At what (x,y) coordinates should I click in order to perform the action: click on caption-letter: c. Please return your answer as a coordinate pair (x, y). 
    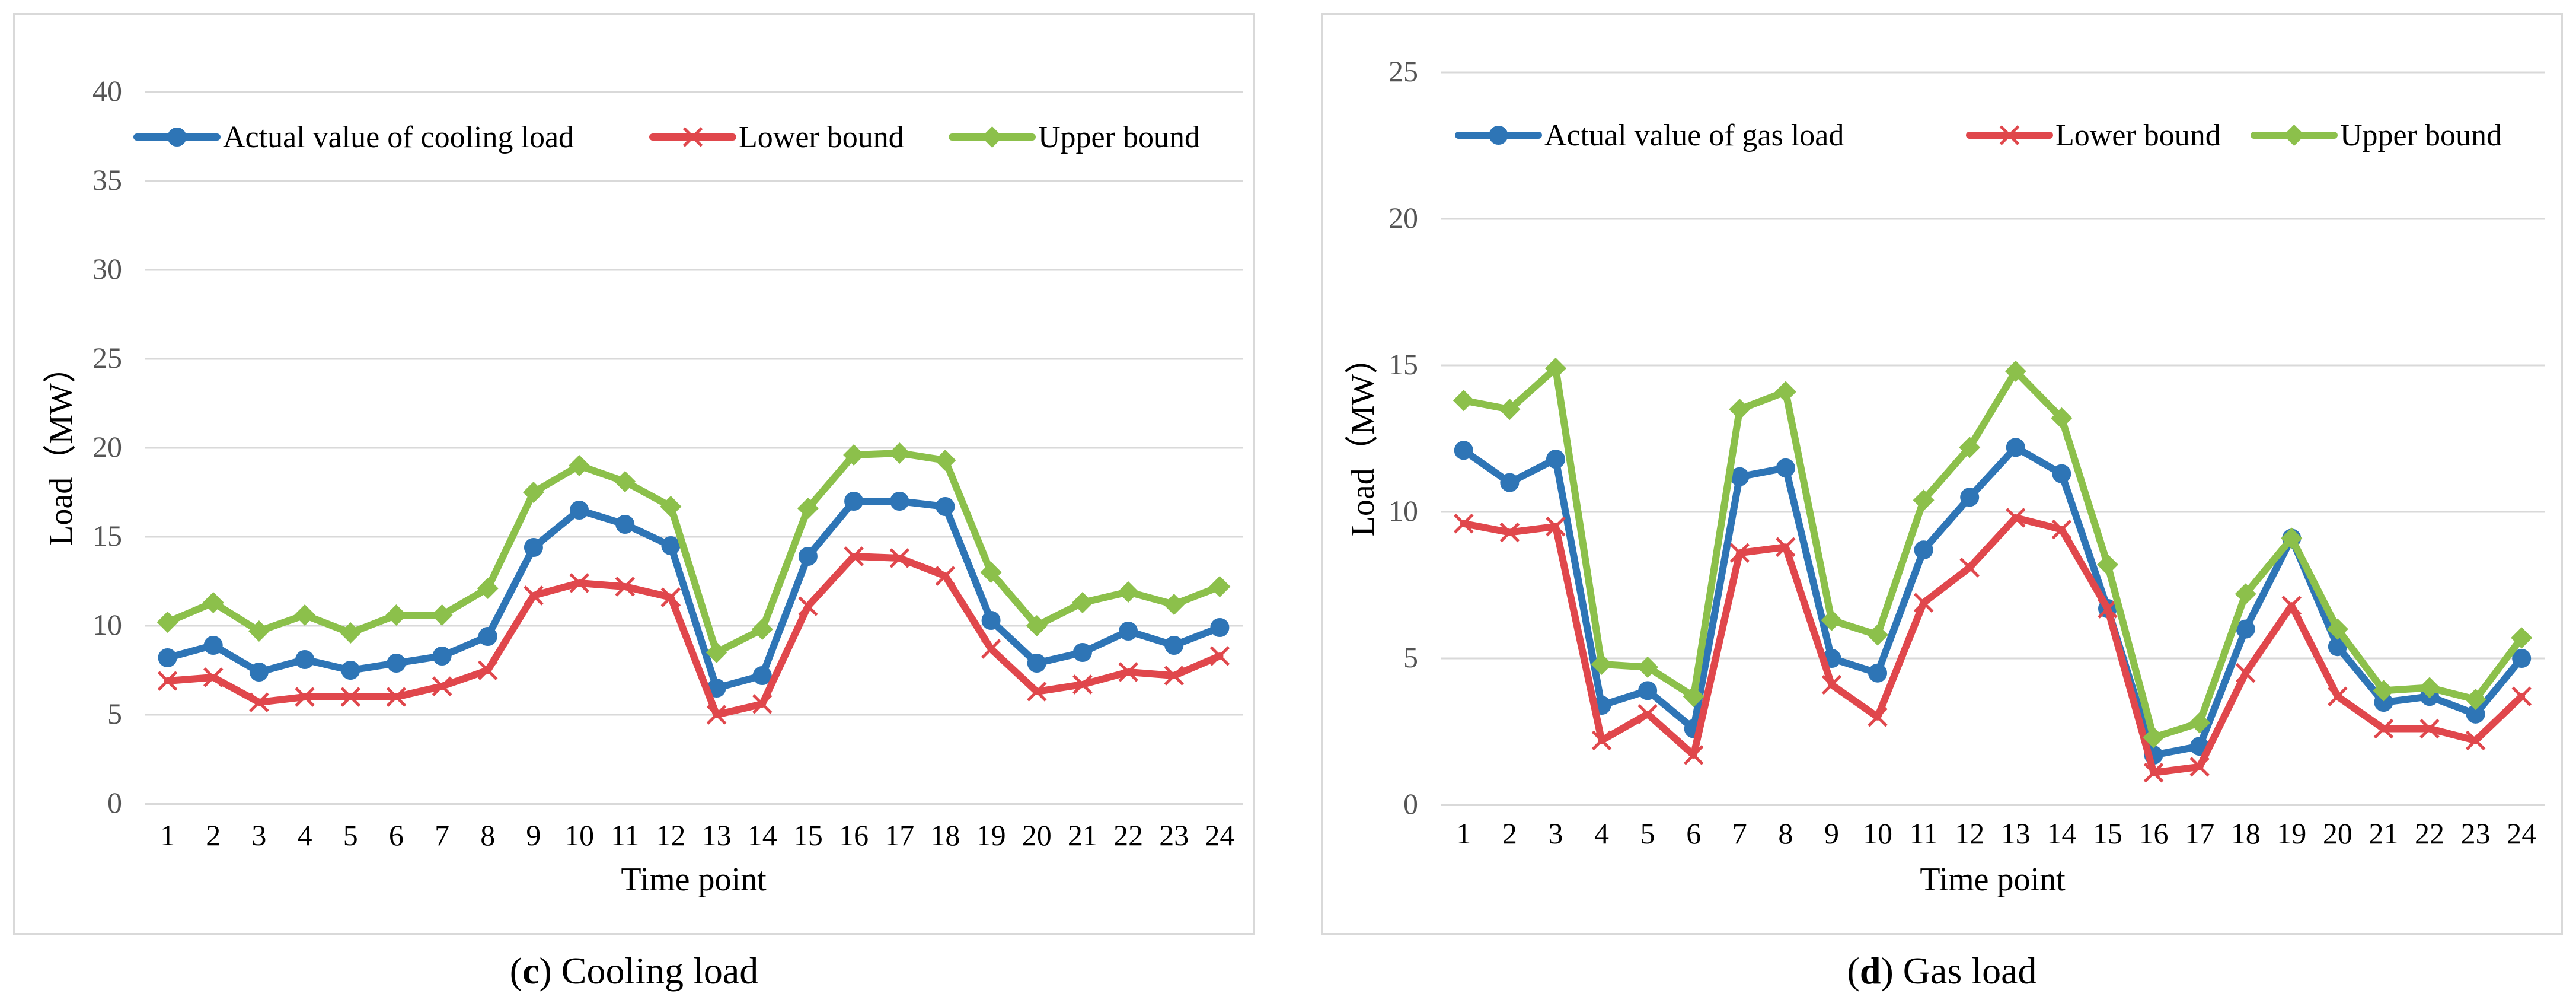
    Looking at the image, I should click on (531, 971).